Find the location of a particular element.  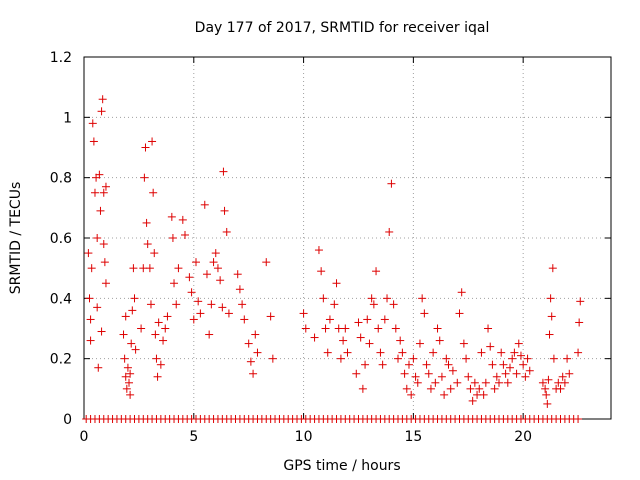

x-tick-label: 15 is located at coordinates (413, 437).